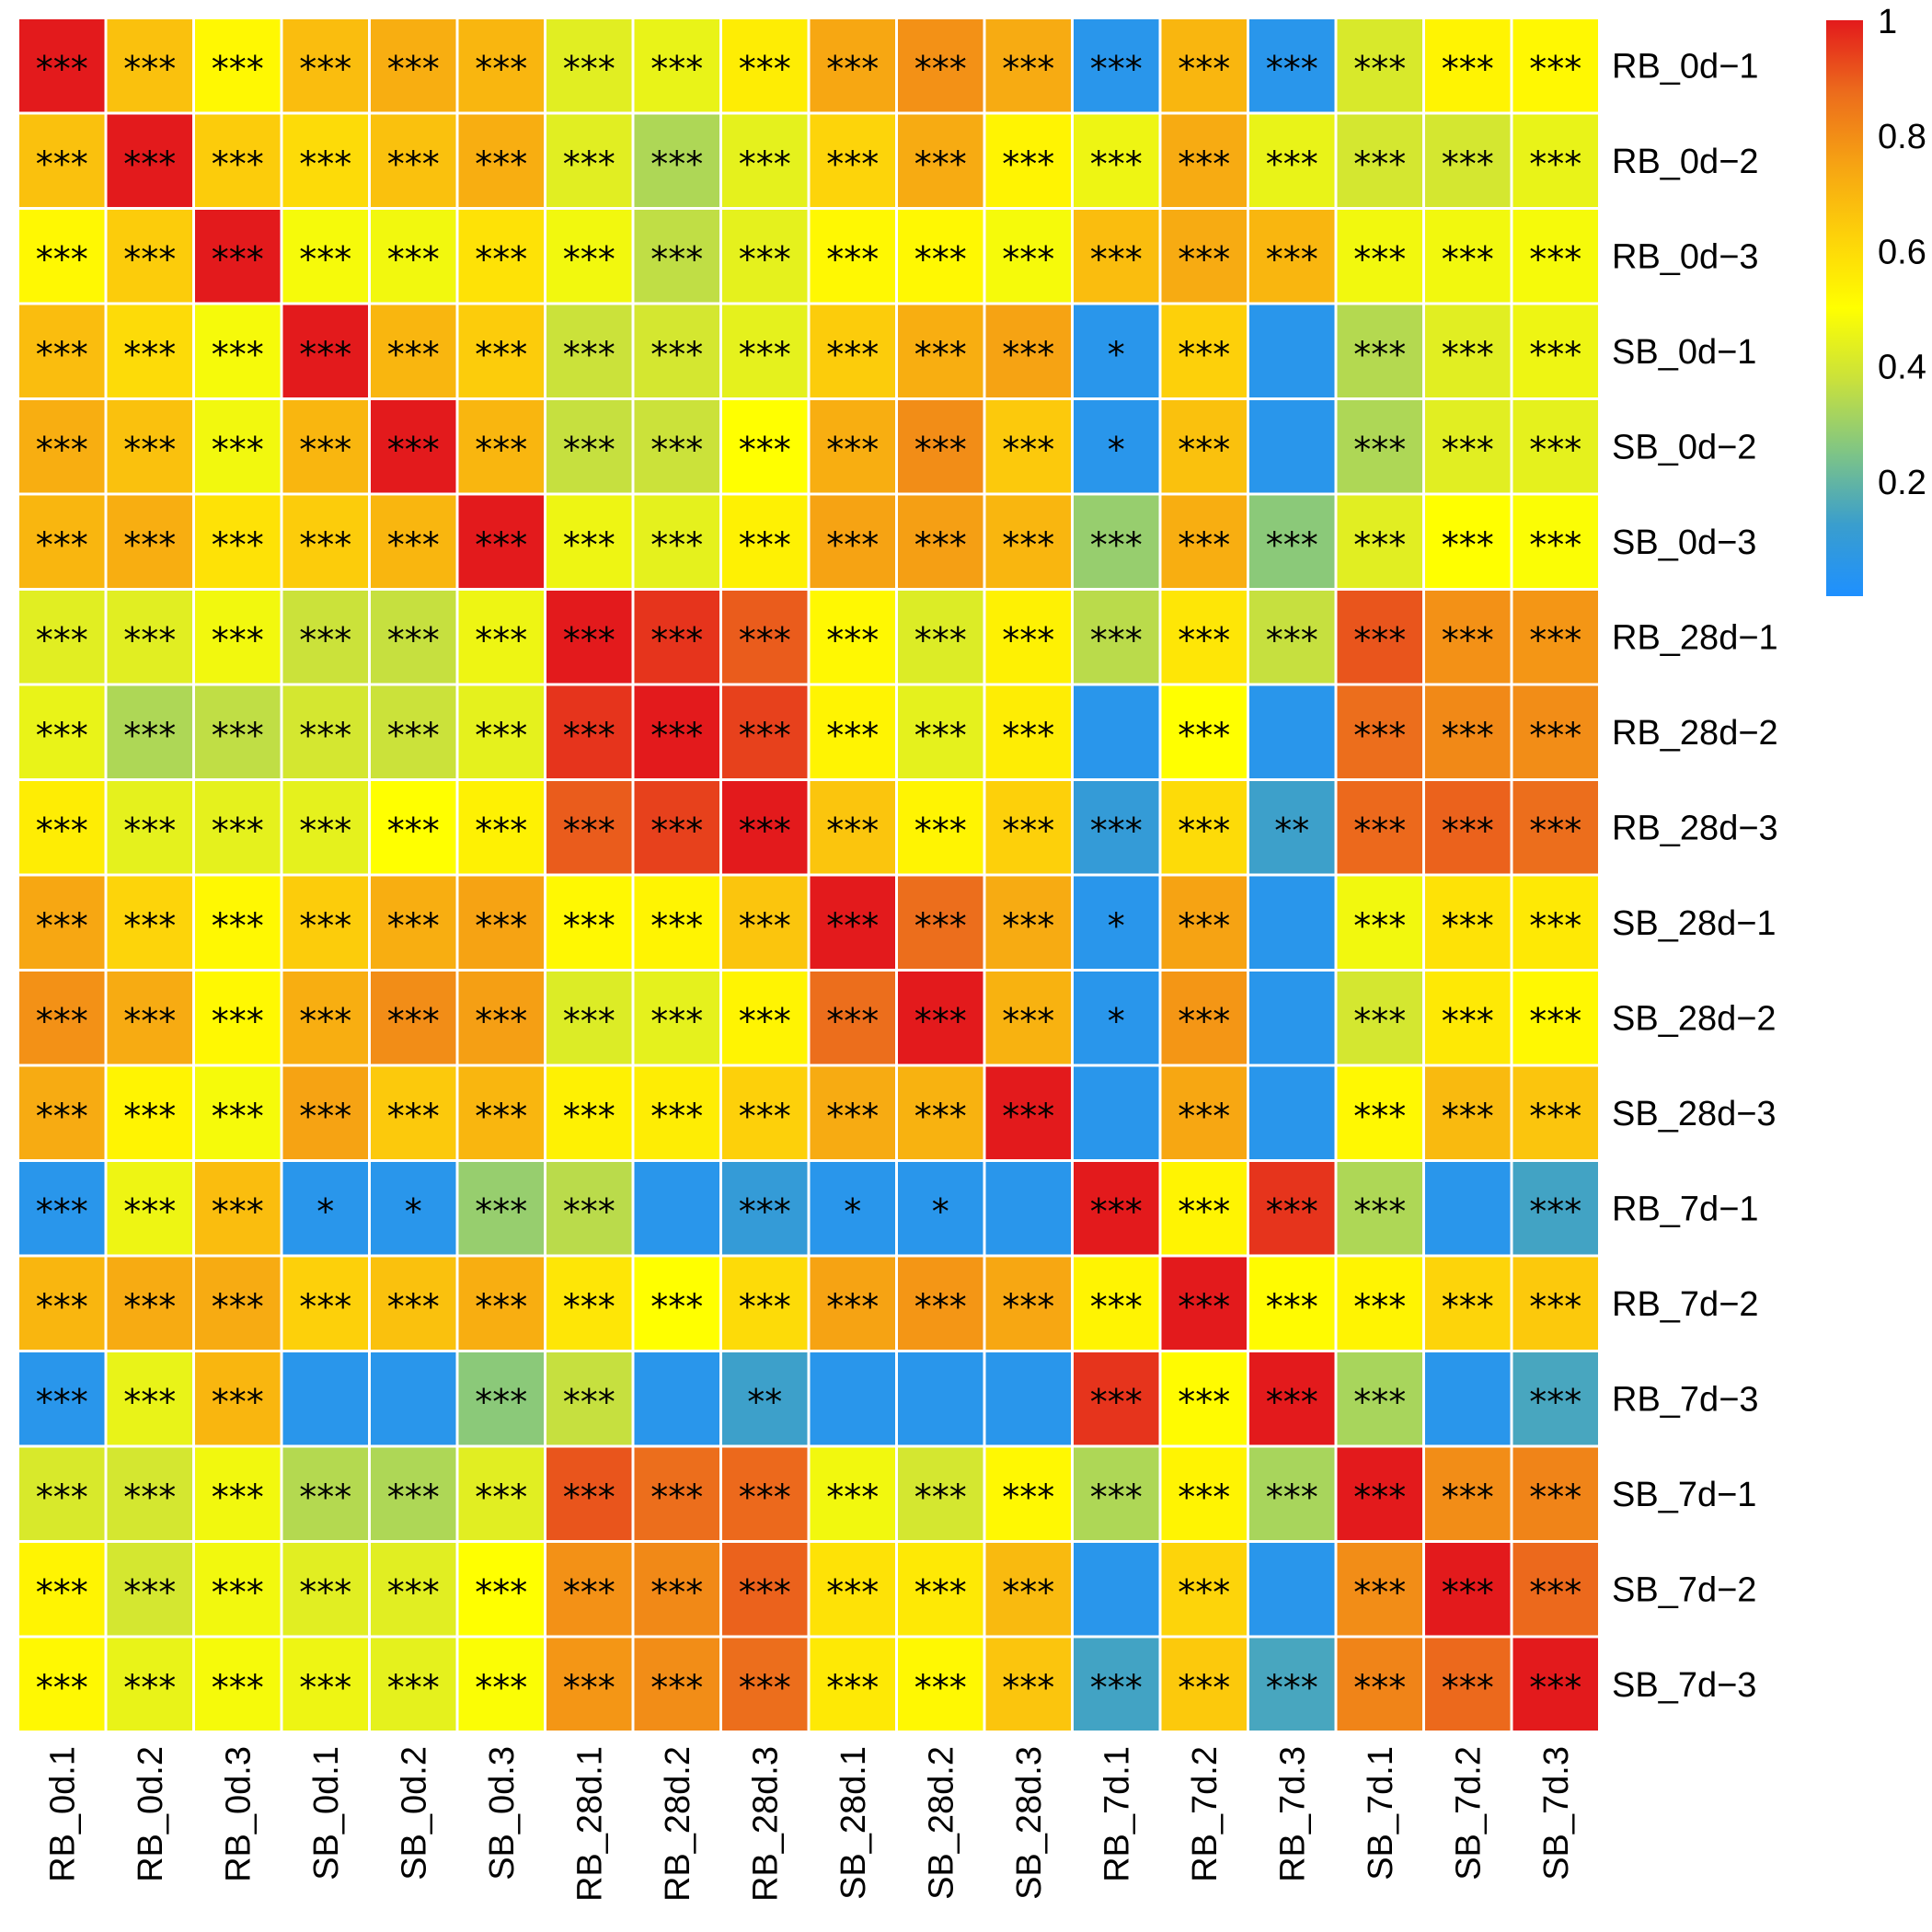 This screenshot has width=1932, height=1932. I want to click on color-legend: 10.80.60.40.2, so click(1876, 299).